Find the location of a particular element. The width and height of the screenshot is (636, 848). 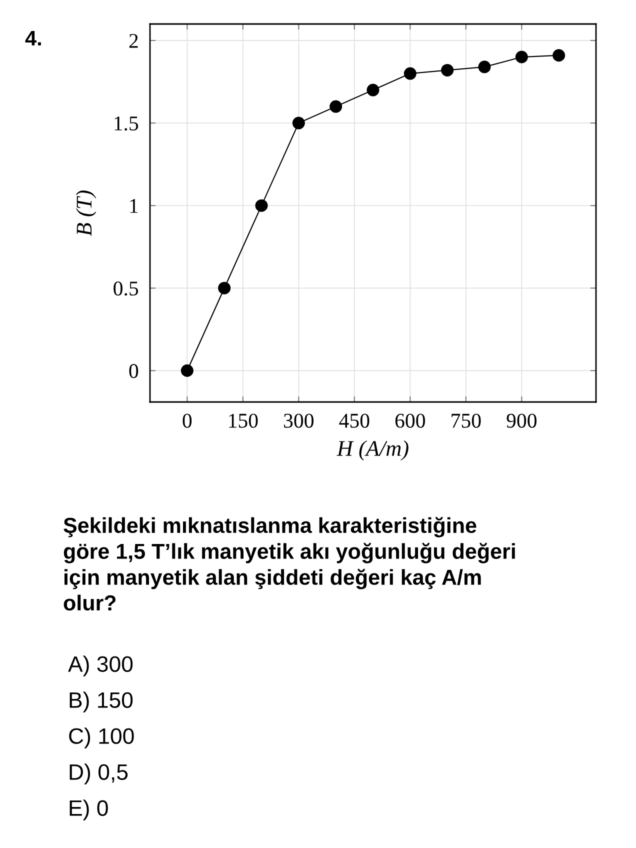

y-tick-label: 1.5 is located at coordinates (126, 123).